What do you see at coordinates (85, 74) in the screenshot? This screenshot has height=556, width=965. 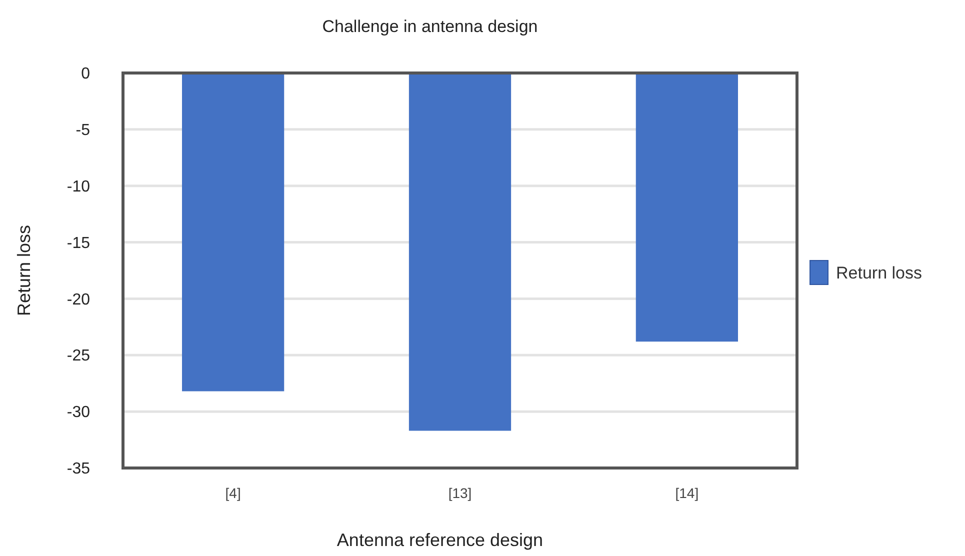 I see `y-tick-label: 0` at bounding box center [85, 74].